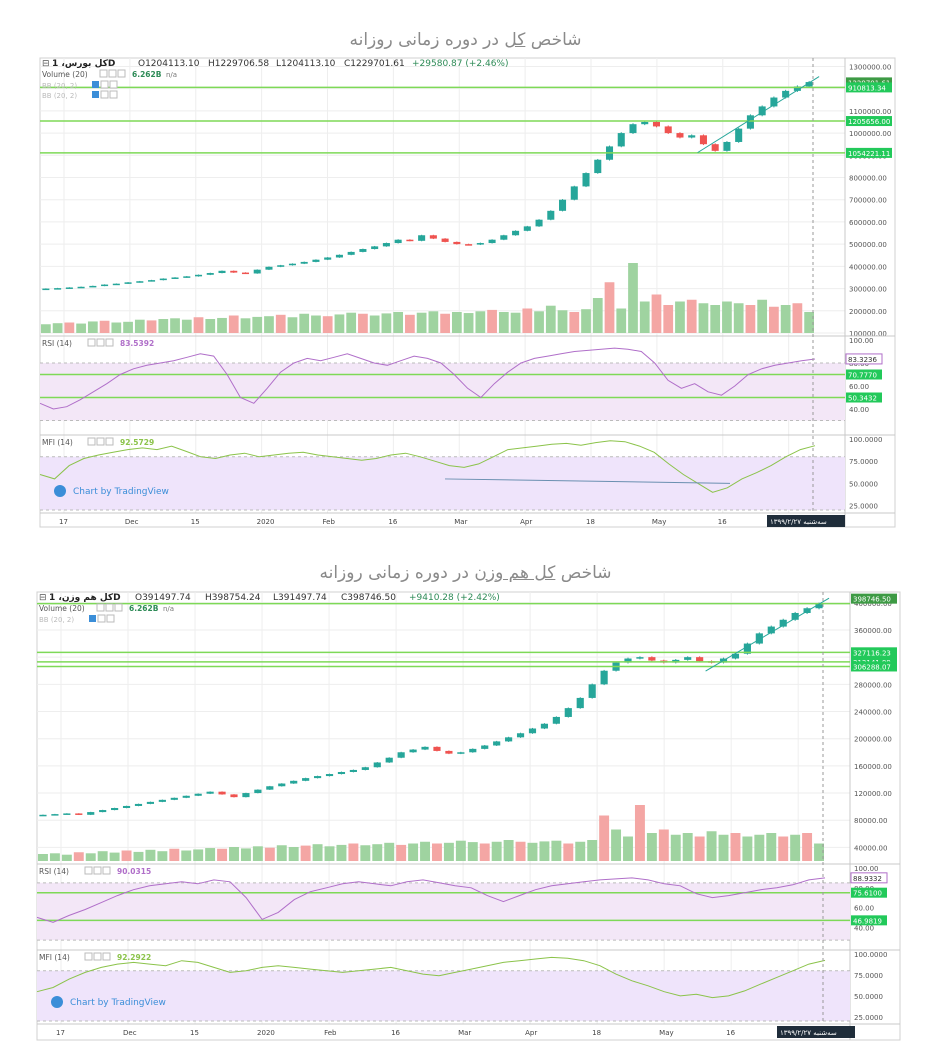 The image size is (931, 1046). Describe the element at coordinates (868, 223) in the screenshot. I see `price-tick-label: 600000.00` at that location.